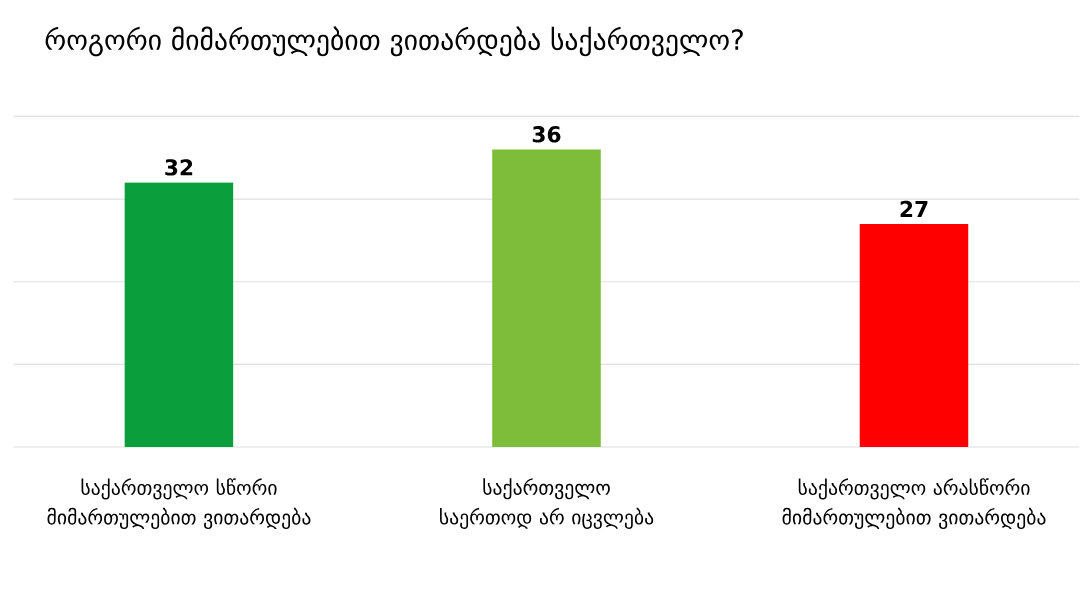 The image size is (1080, 600). Describe the element at coordinates (547, 503) in the screenshot. I see `x-tick-label: საქართველო საერთოდ არ იცვლება` at that location.